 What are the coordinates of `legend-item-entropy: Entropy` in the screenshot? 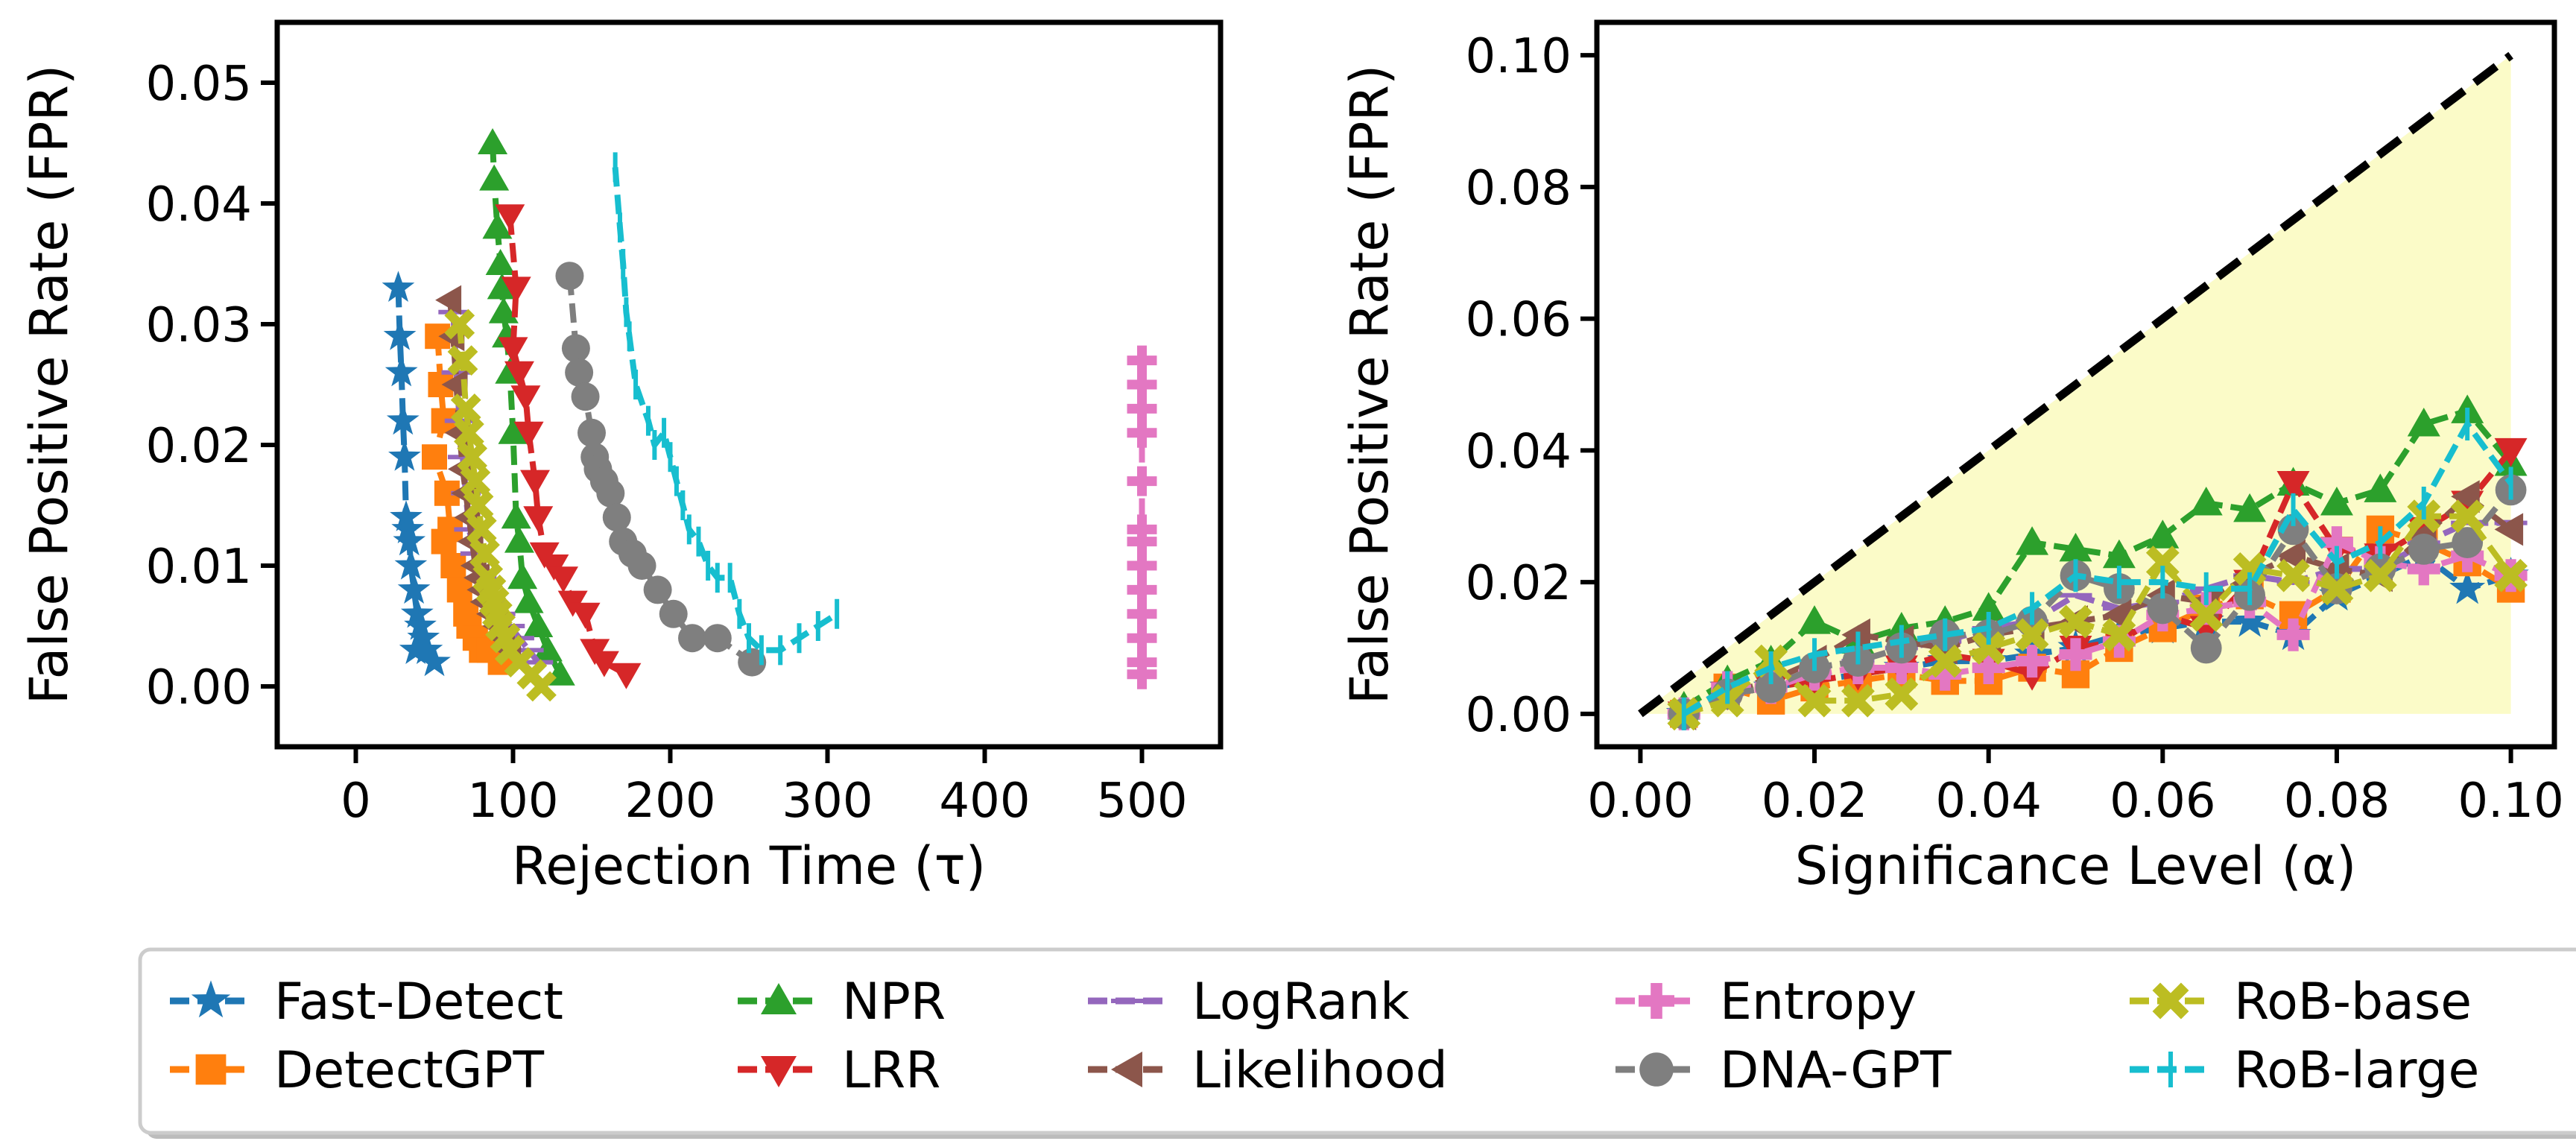 It's located at (1766, 1002).